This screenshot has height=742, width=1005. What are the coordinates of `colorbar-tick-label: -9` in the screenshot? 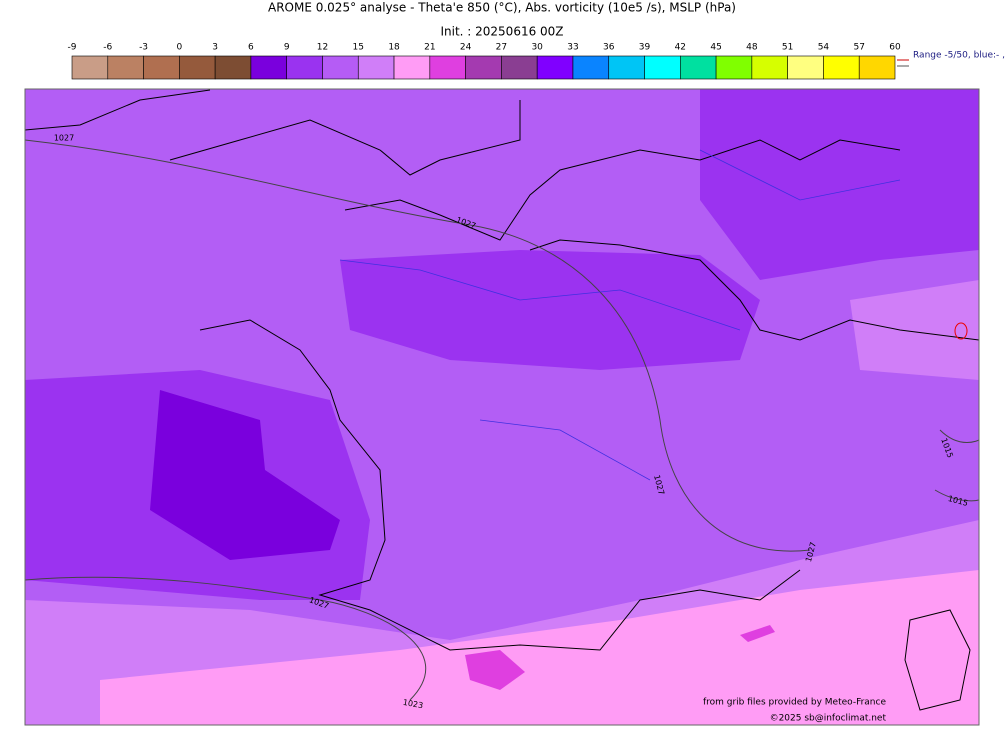 It's located at (72, 48).